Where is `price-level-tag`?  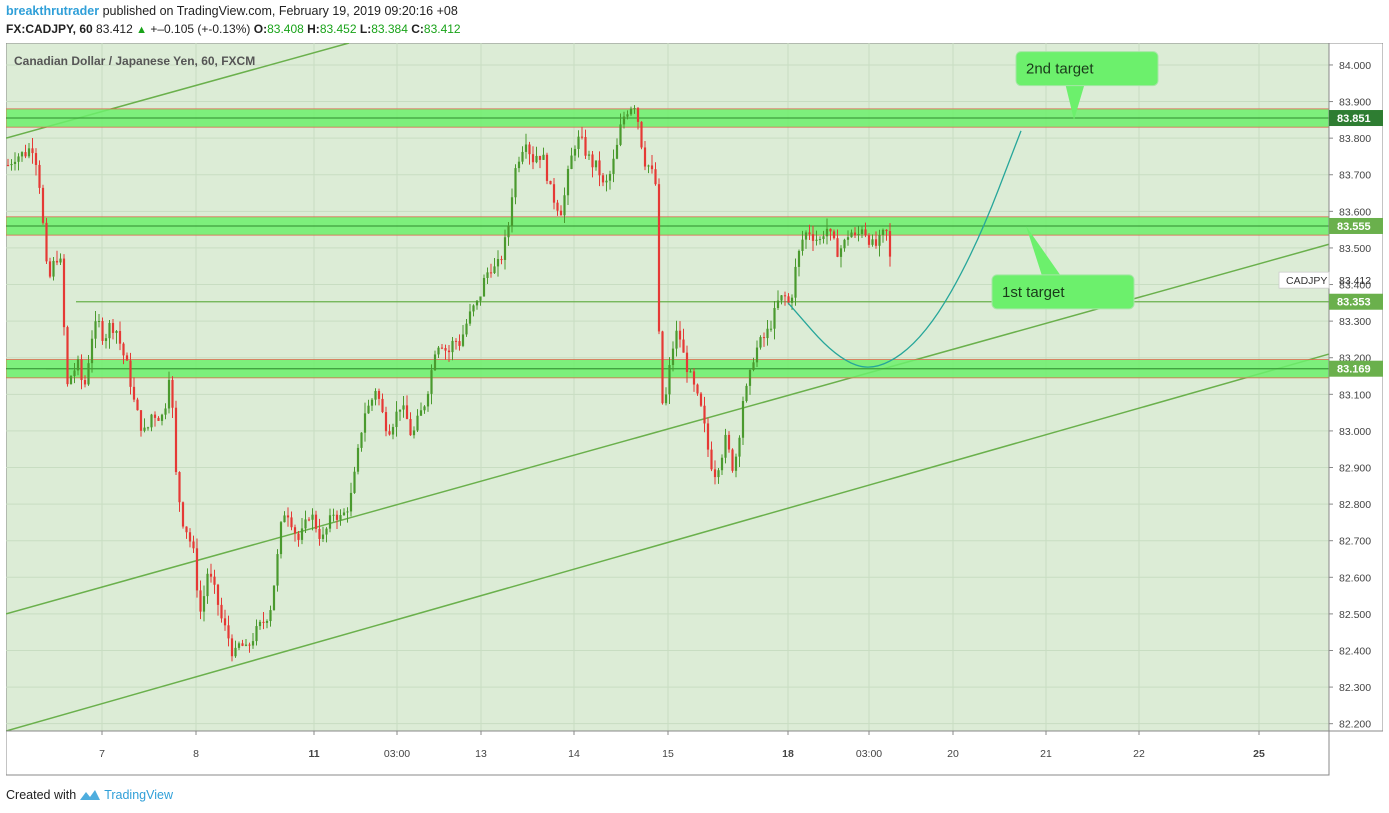 price-level-tag is located at coordinates (1356, 368).